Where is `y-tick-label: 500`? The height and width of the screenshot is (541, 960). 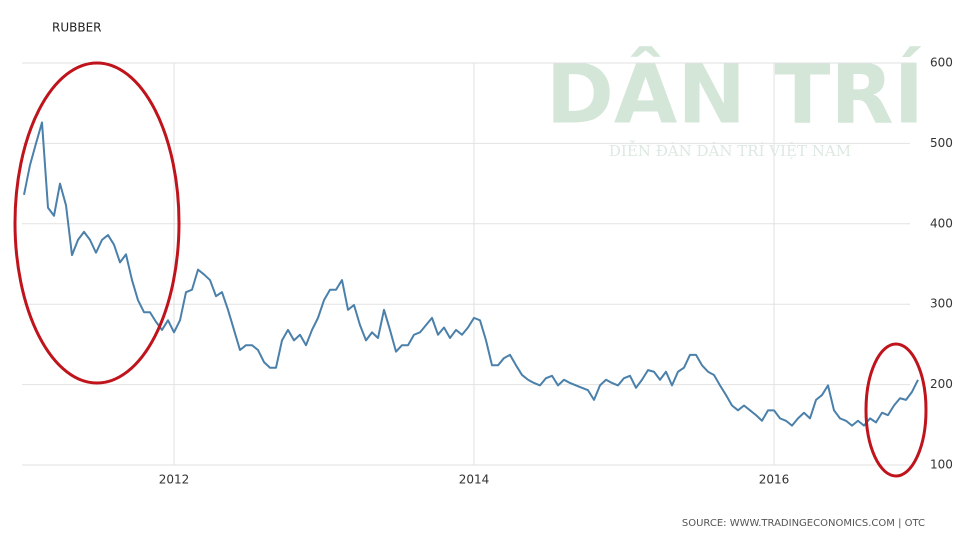 y-tick-label: 500 is located at coordinates (941, 143).